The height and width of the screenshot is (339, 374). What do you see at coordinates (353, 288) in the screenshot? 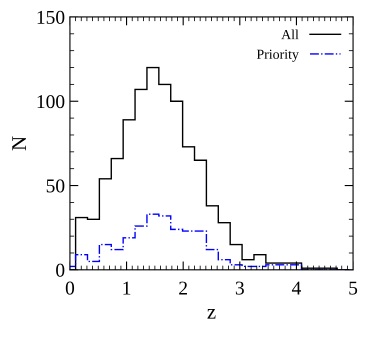
I see `x-tick-label: 5` at bounding box center [353, 288].